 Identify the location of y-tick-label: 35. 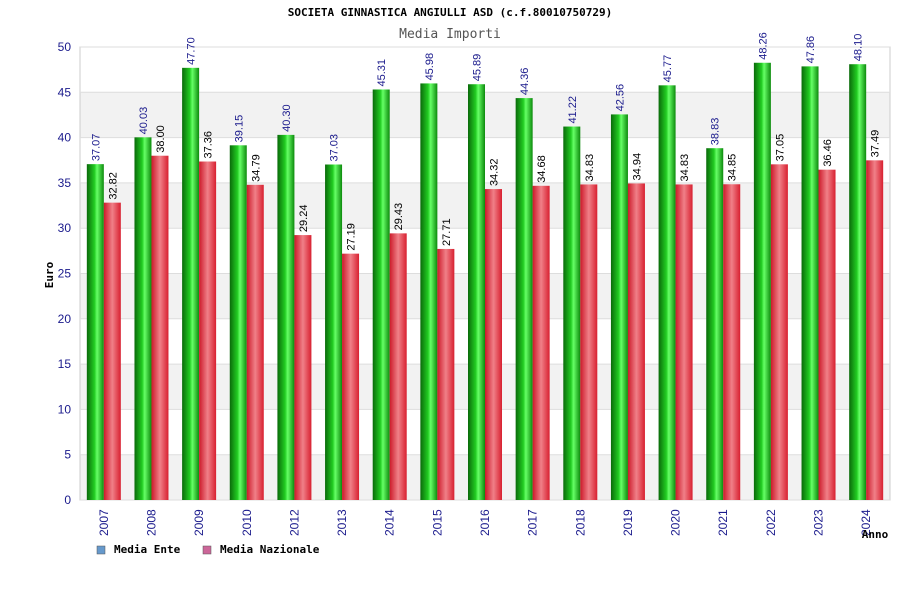
(65, 183).